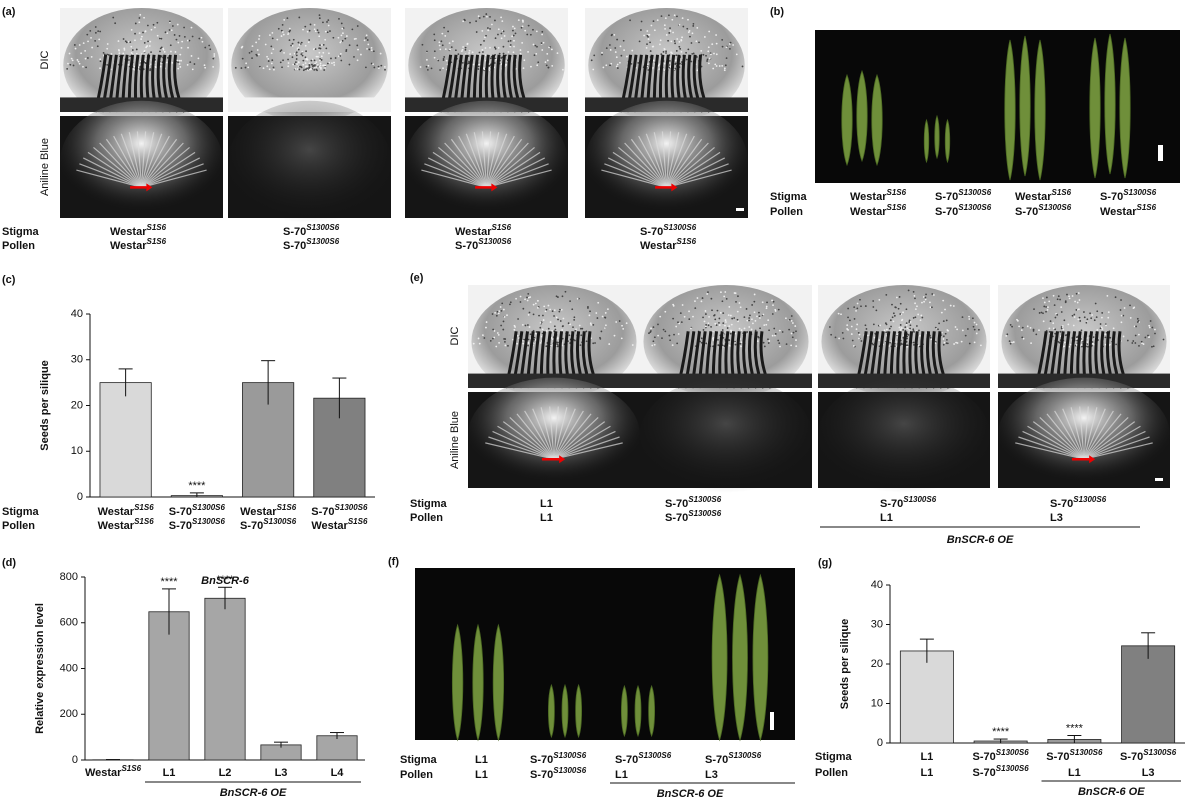 The height and width of the screenshot is (800, 1200). Describe the element at coordinates (740, 209) in the screenshot. I see `scale-bar` at that location.